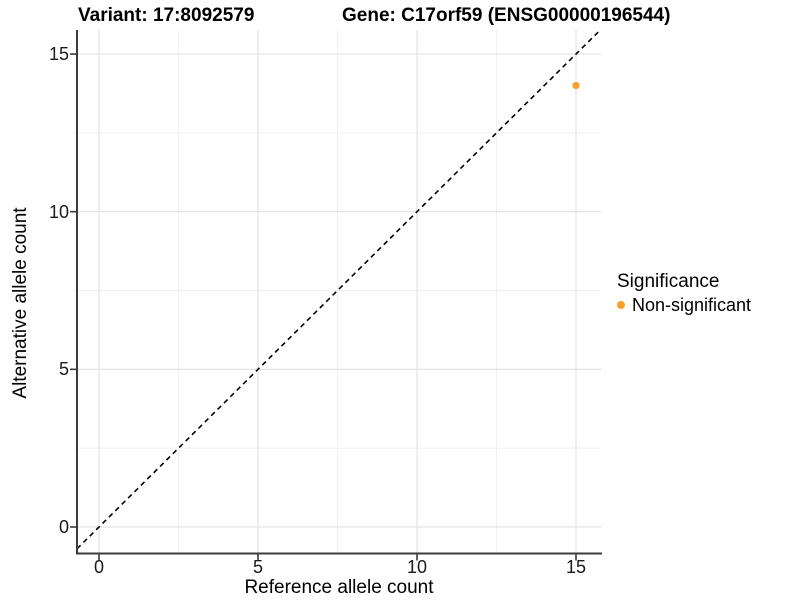 Image resolution: width=800 pixels, height=600 pixels. What do you see at coordinates (339, 587) in the screenshot?
I see `x-axis-title: Reference allele count` at bounding box center [339, 587].